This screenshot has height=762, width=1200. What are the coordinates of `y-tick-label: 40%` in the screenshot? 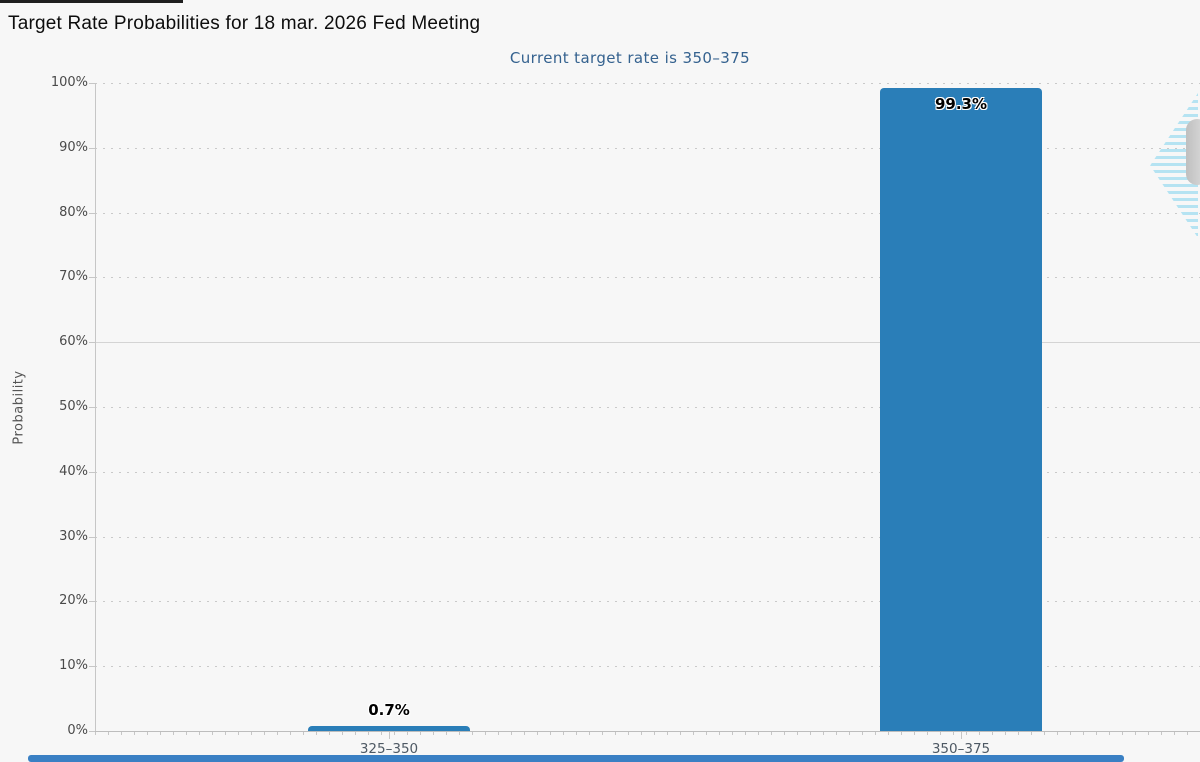 It's located at (73, 471).